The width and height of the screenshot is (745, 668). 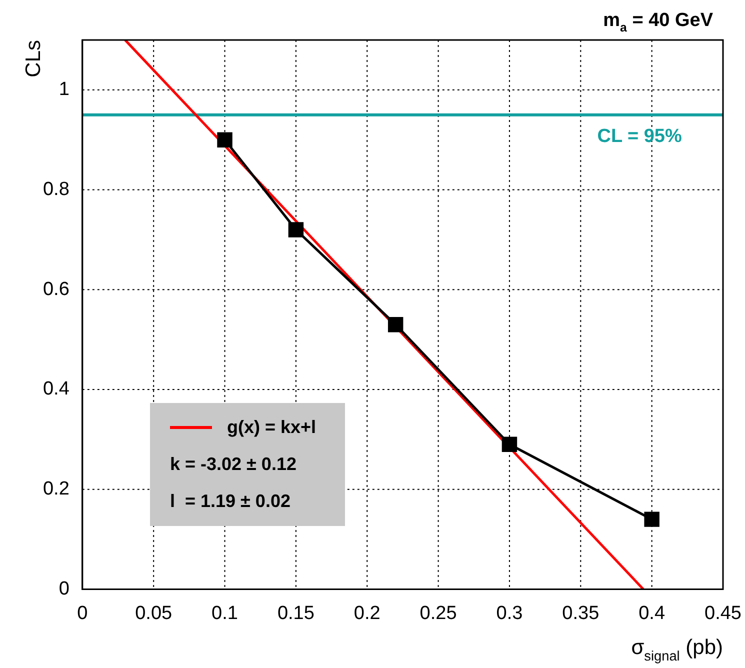 I want to click on x-tick-label: 0.3, so click(x=509, y=613).